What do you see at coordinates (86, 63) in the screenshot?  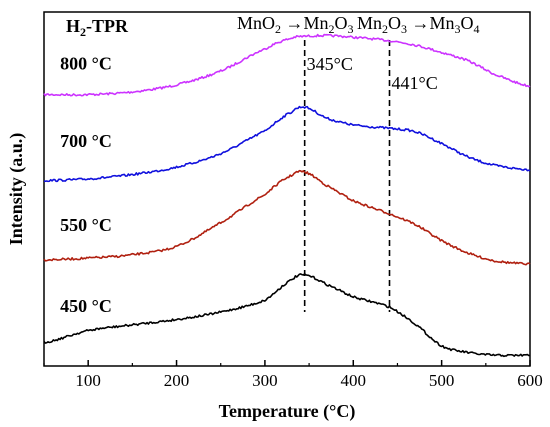 I see `series-label-800c: 800 °C` at bounding box center [86, 63].